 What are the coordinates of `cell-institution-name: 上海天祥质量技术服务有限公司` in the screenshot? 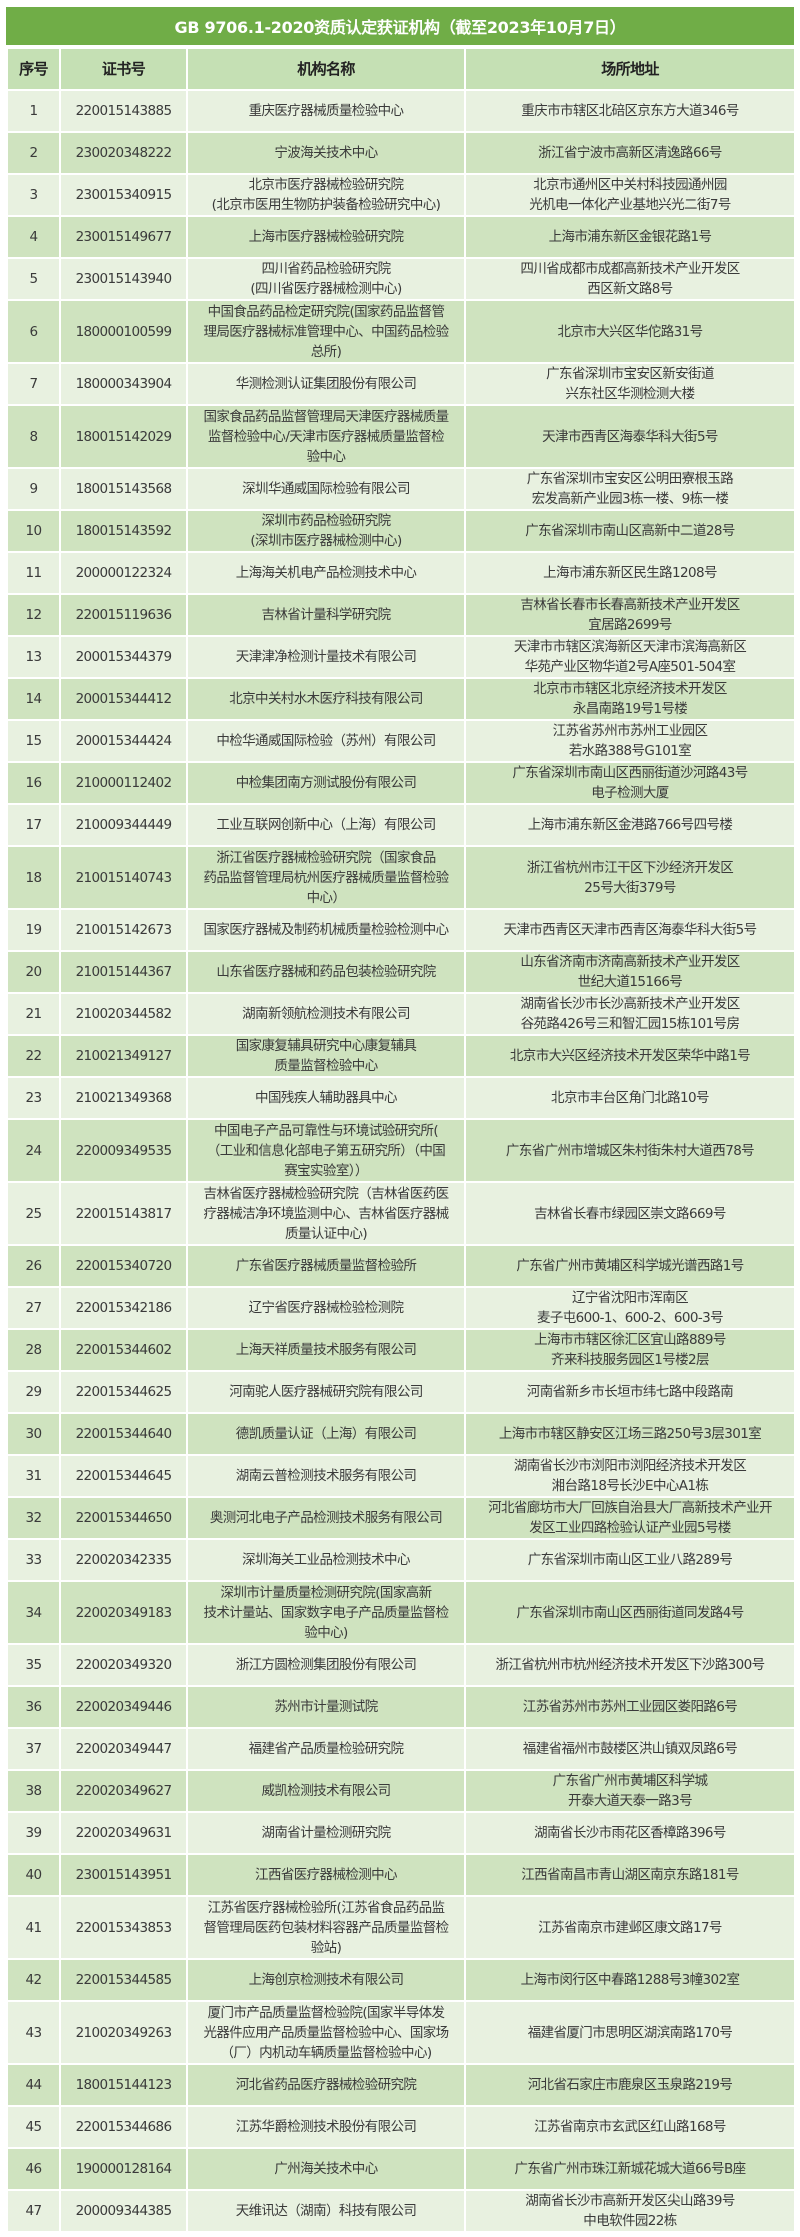 It's located at (326, 1350).